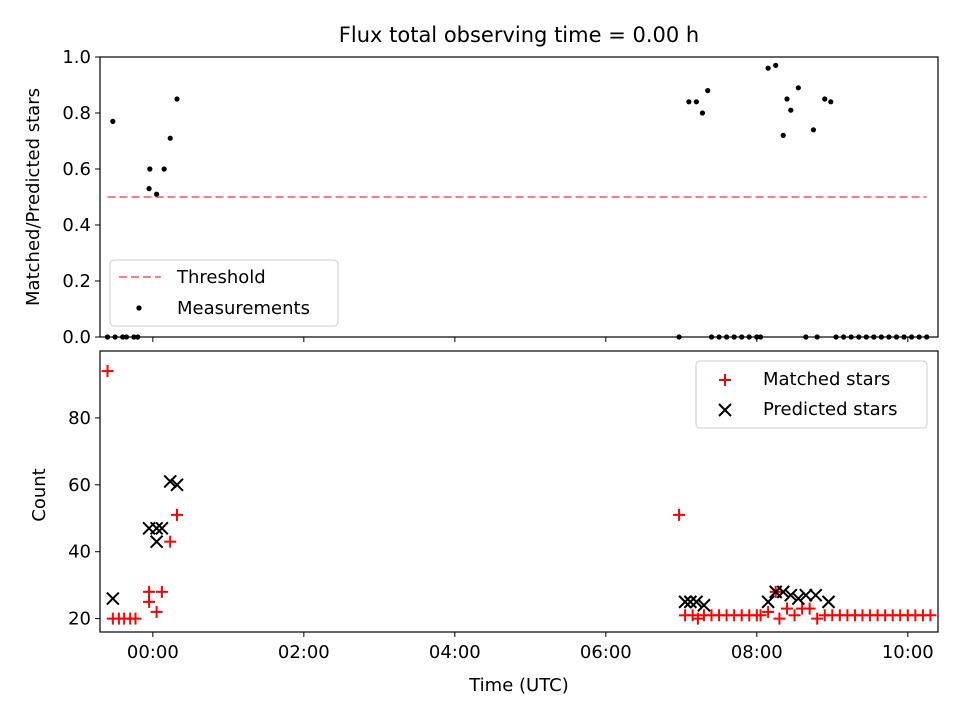 The image size is (960, 720). Describe the element at coordinates (518, 685) in the screenshot. I see `x-axis-label: Time (UTC)` at that location.